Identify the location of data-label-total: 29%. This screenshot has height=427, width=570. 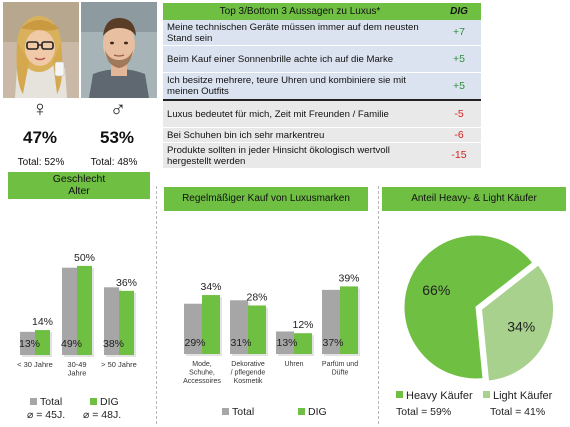
(194, 343).